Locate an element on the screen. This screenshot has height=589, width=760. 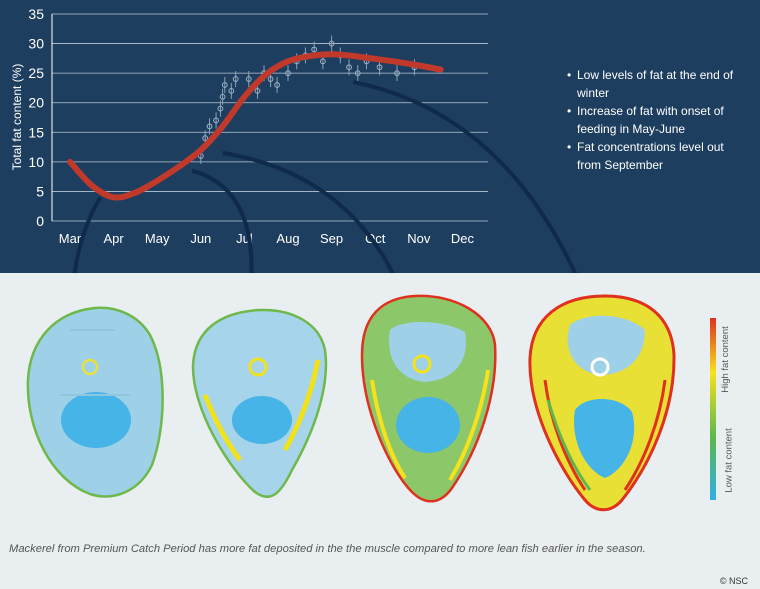
insight-item: Low levels of fat at the end of winter is located at coordinates (657, 84).